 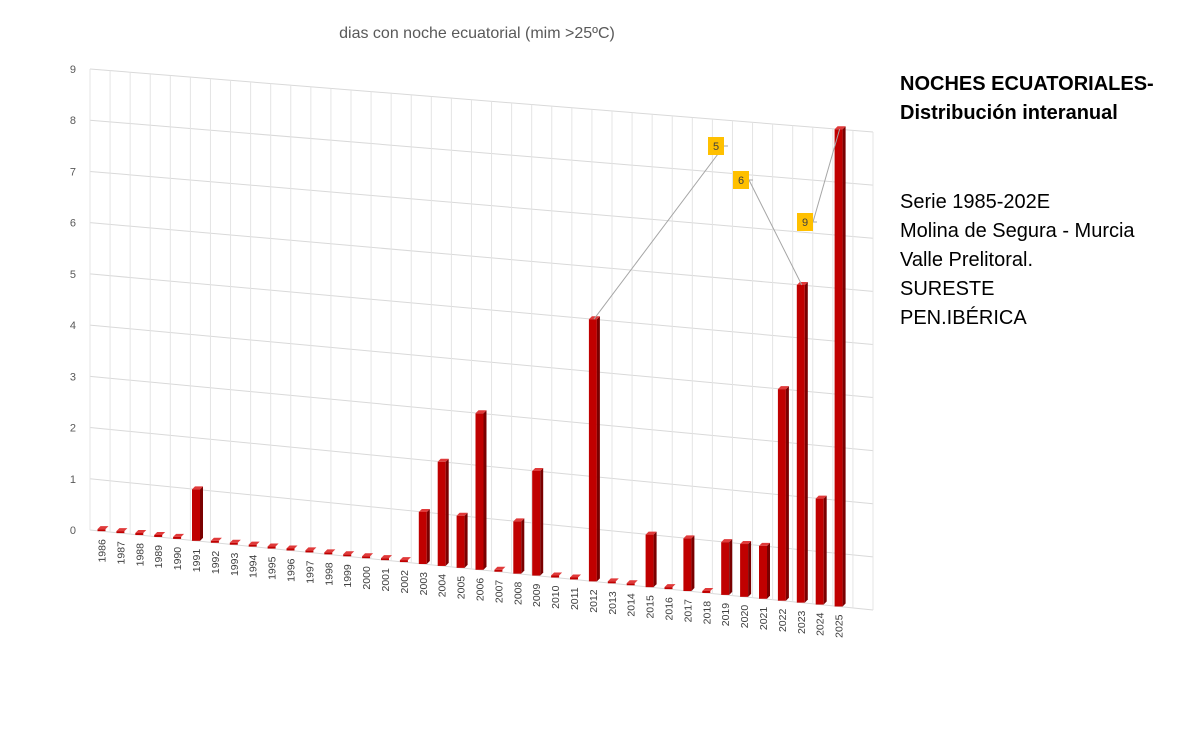 What do you see at coordinates (73, 480) in the screenshot?
I see `y-tick-label: 1` at bounding box center [73, 480].